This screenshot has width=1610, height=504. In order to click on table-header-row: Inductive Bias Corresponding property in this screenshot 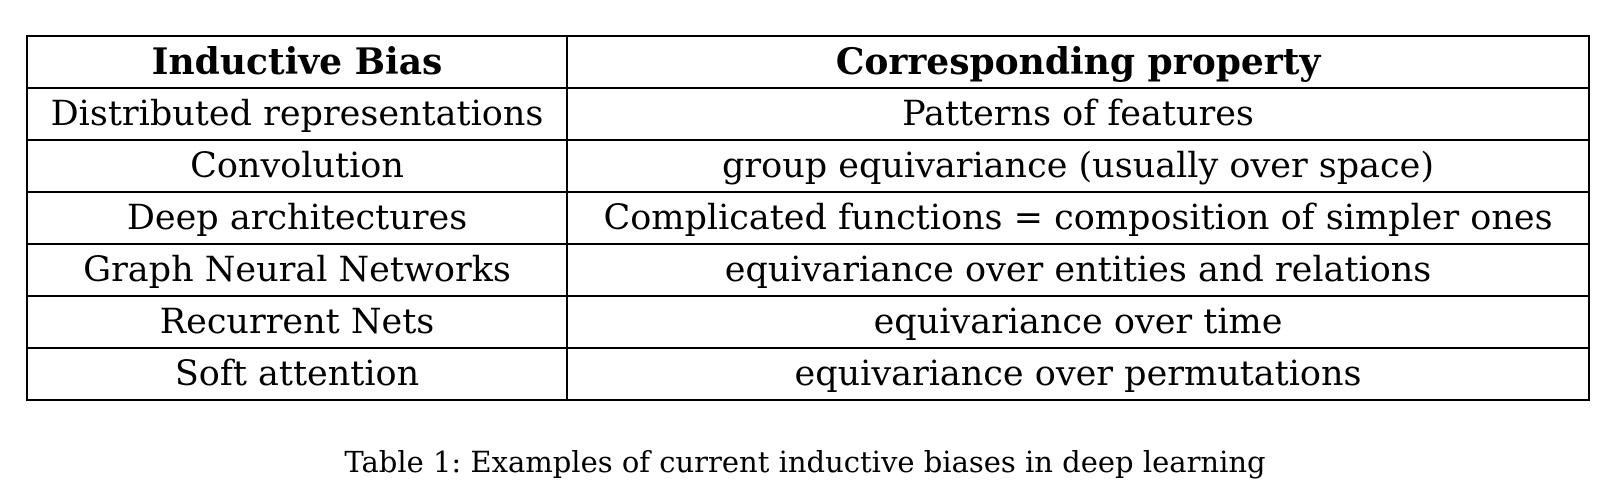, I will do `click(808, 62)`.